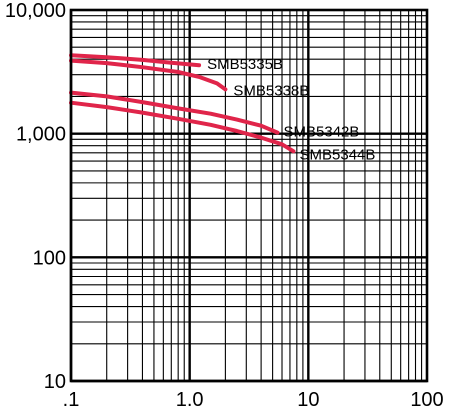 Image resolution: width=474 pixels, height=414 pixels. What do you see at coordinates (190, 400) in the screenshot?
I see `x-tick-label: 1.0` at bounding box center [190, 400].